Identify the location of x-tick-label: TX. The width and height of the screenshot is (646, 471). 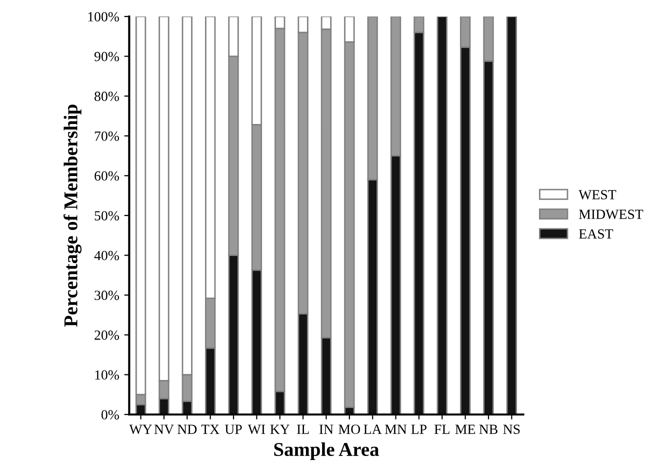
(210, 429).